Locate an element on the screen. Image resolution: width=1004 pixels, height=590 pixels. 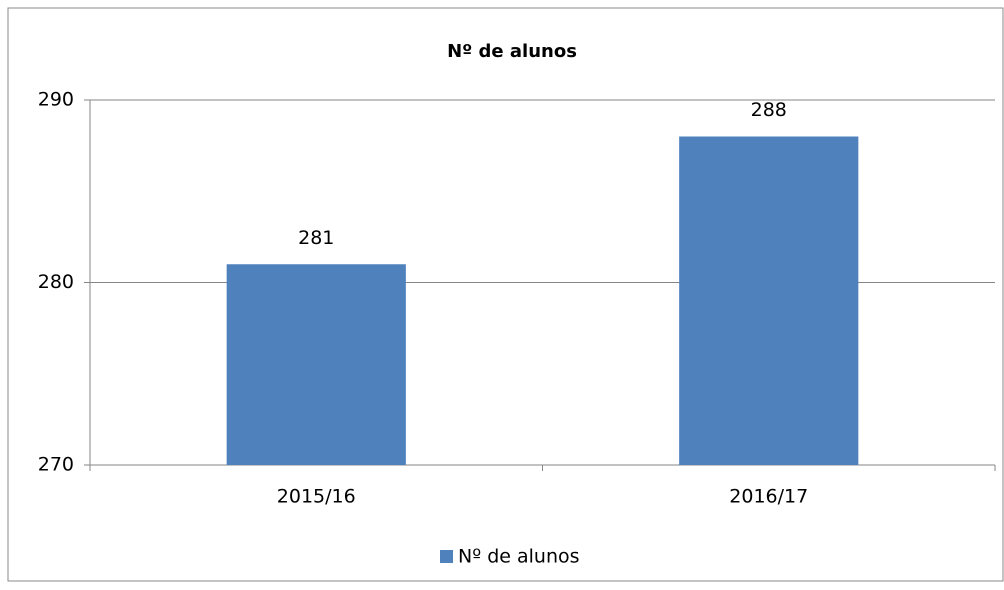
y-tick-label: 270 is located at coordinates (56, 465).